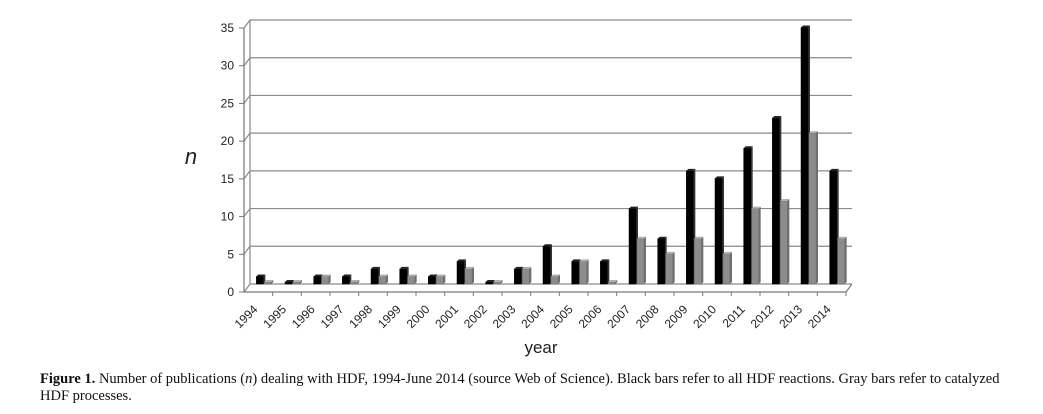 The image size is (1043, 414). I want to click on x-axis-label: year, so click(540, 347).